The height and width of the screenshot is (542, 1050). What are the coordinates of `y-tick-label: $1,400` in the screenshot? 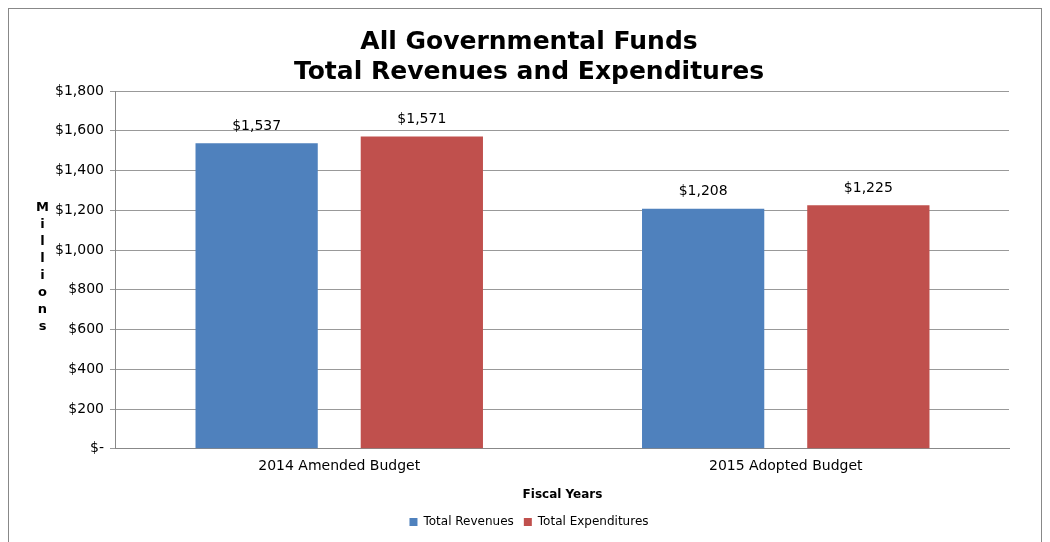 It's located at (79, 169).